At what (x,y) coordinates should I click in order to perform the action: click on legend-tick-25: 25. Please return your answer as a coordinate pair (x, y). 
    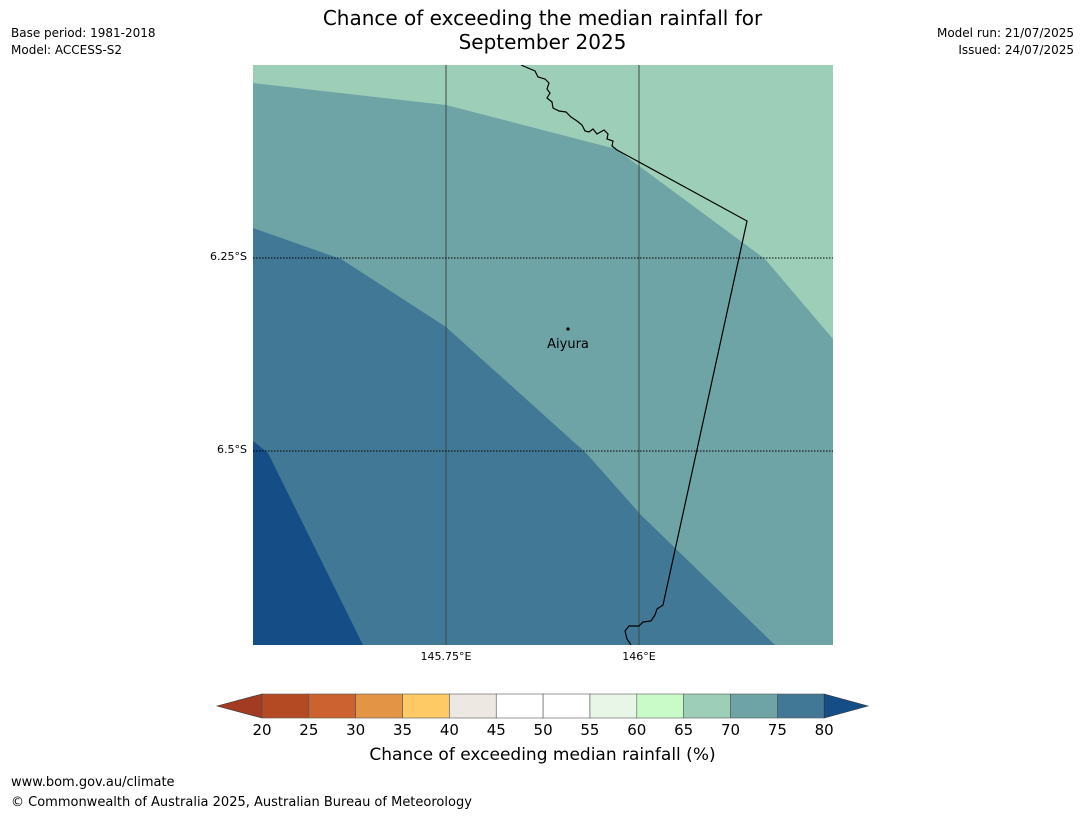
    Looking at the image, I should click on (309, 730).